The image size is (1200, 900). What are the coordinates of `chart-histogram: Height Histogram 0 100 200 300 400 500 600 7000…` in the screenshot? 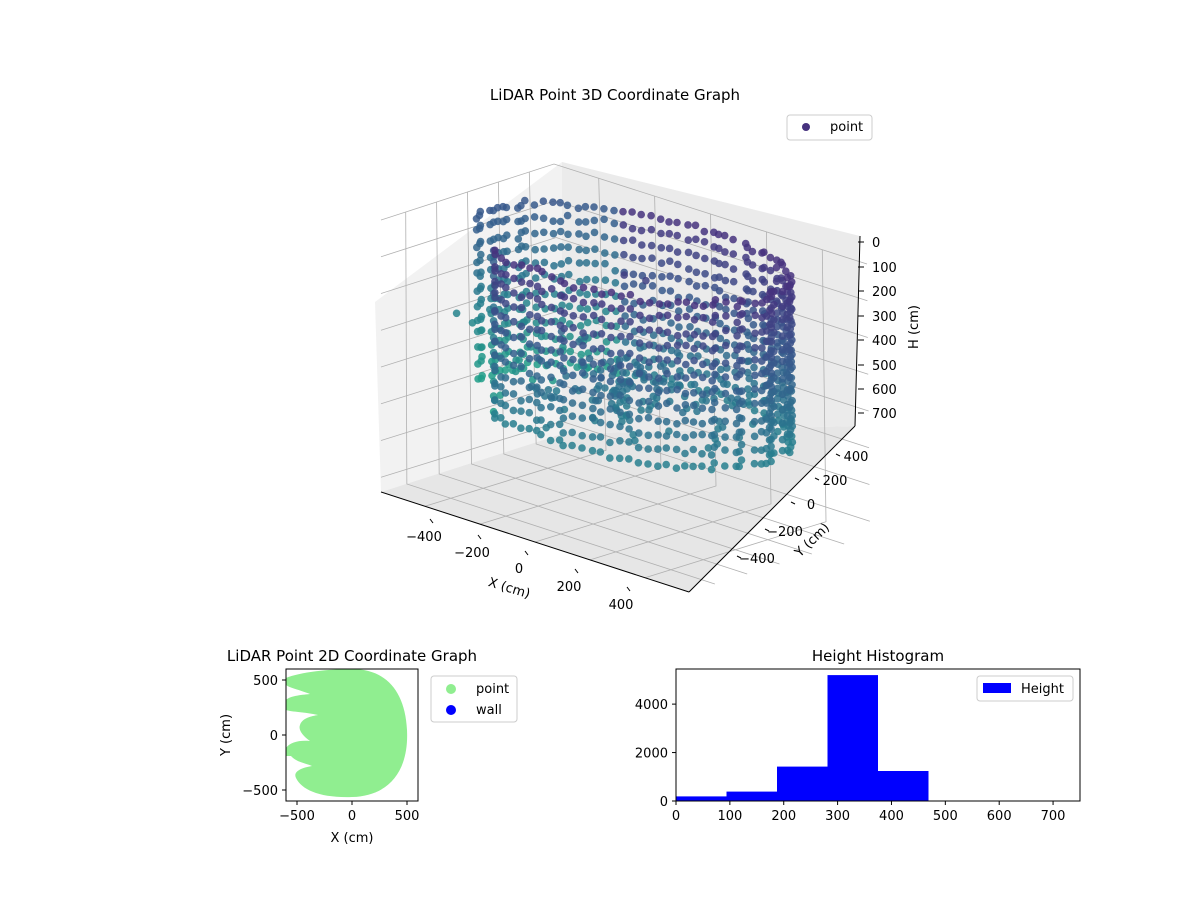 It's located at (858, 735).